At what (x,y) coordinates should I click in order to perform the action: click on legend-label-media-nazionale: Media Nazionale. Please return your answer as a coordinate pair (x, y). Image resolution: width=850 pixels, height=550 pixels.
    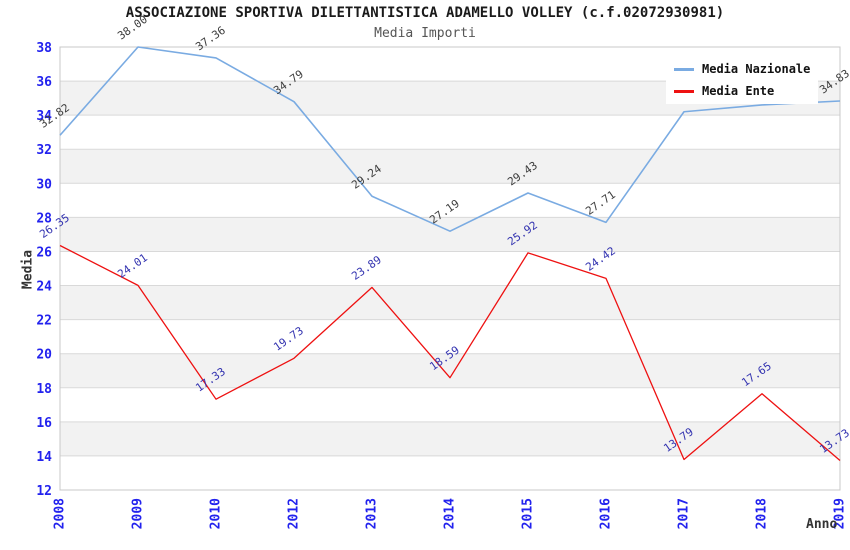
    Looking at the image, I should click on (756, 69).